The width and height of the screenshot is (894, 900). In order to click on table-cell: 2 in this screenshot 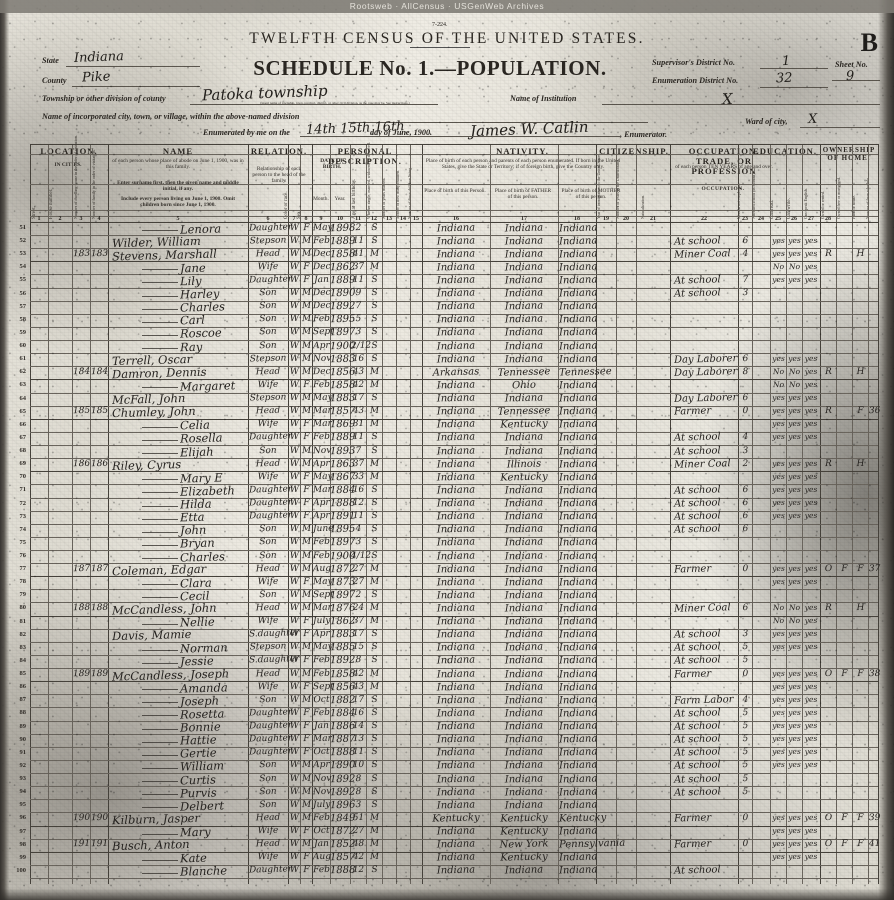, I will do `click(745, 463)`.